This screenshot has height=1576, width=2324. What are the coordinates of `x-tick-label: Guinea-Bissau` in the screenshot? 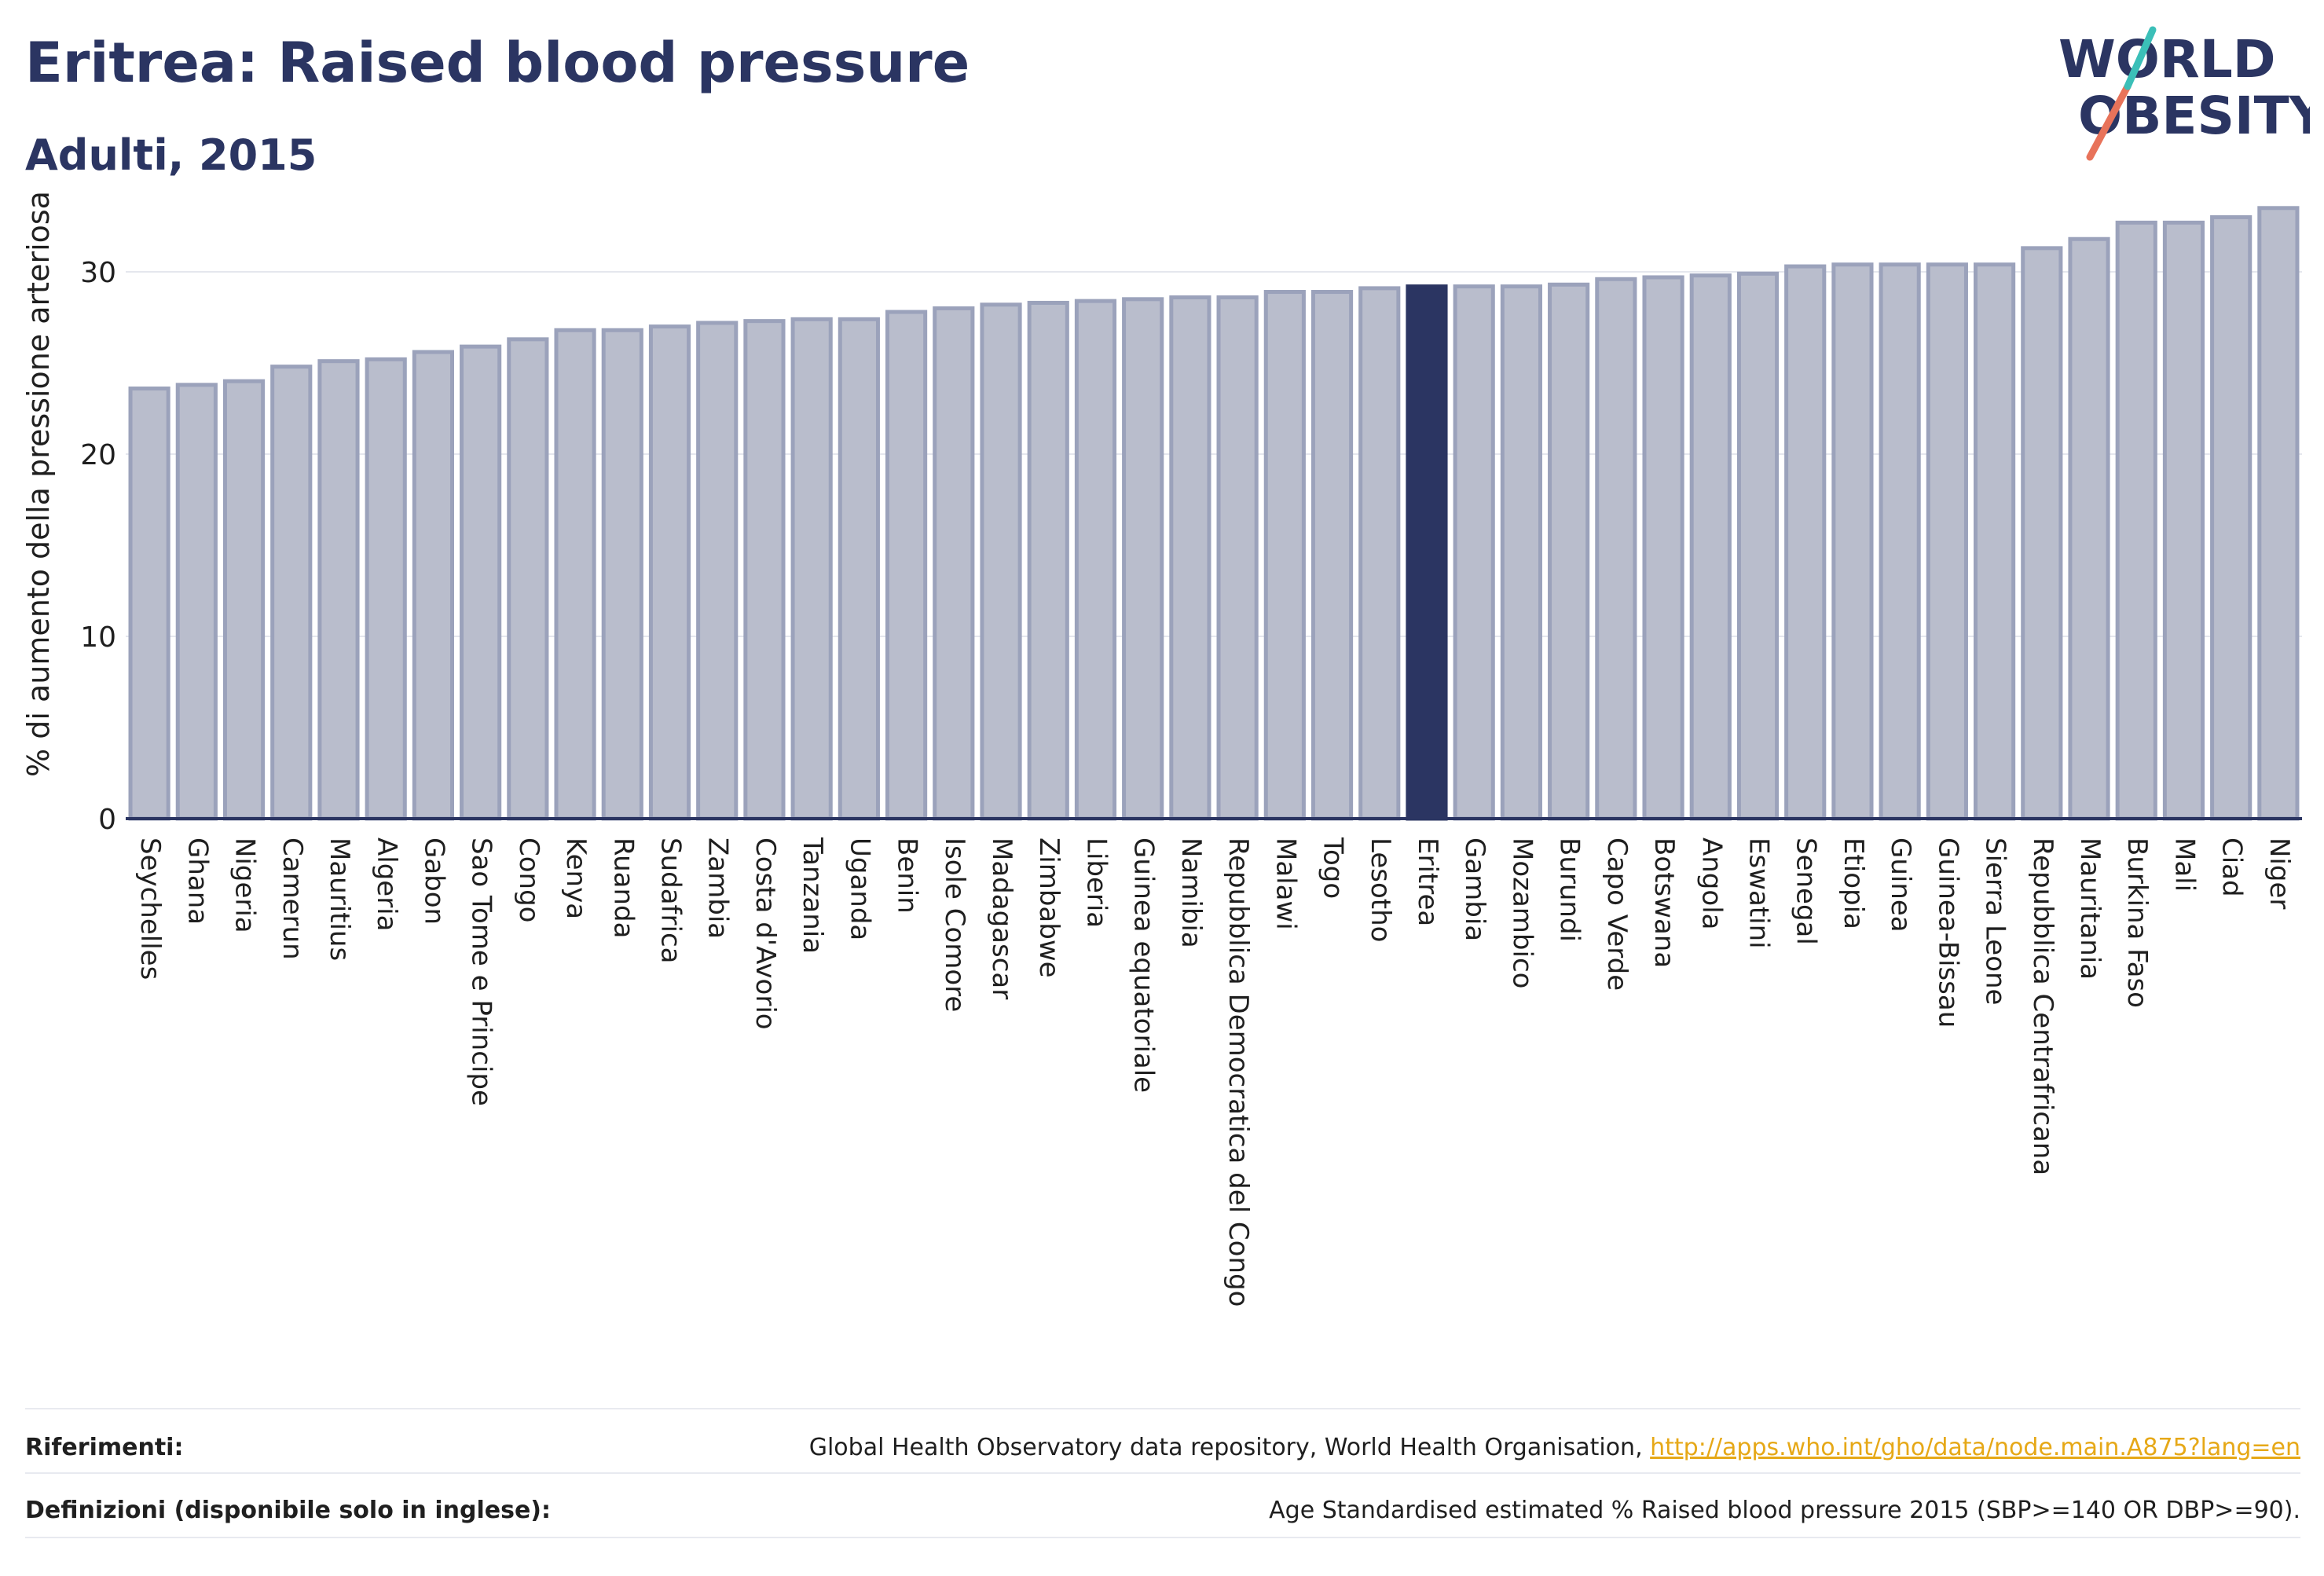 It's located at (1947, 932).